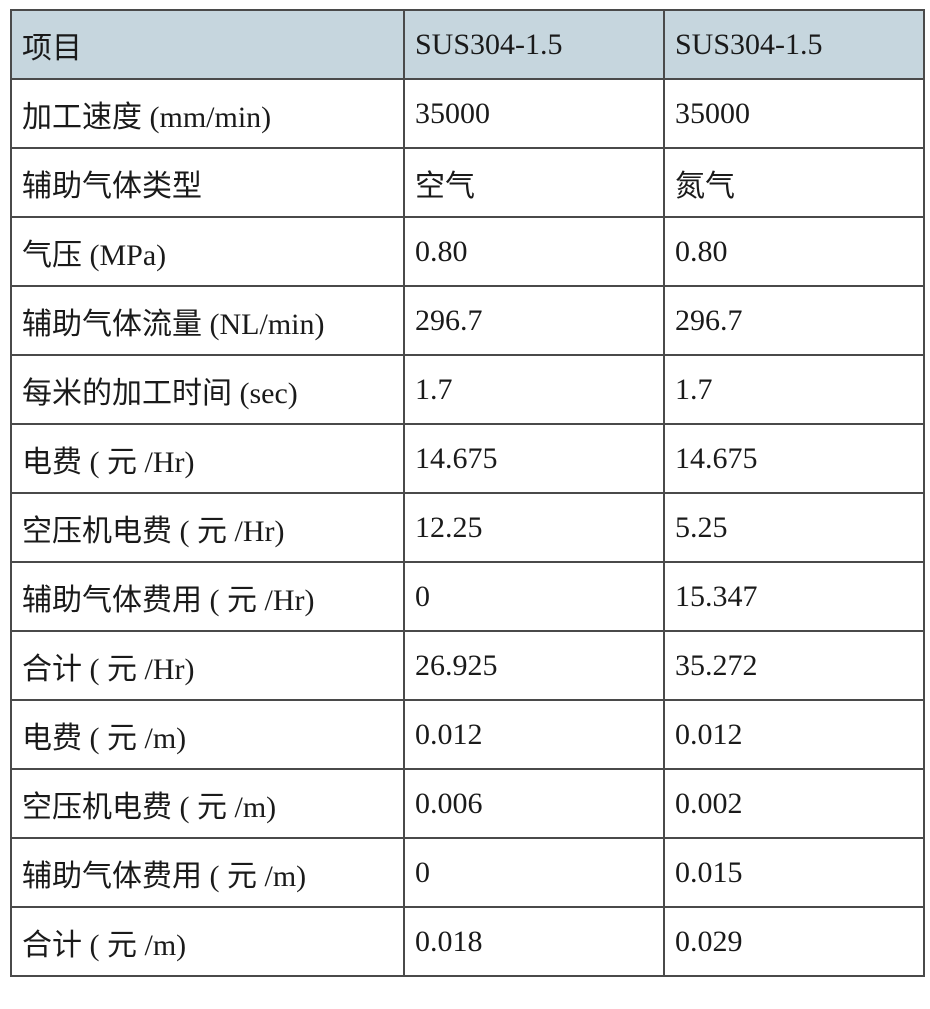 This screenshot has height=1009, width=930. I want to click on table-cell: 空气, so click(534, 182).